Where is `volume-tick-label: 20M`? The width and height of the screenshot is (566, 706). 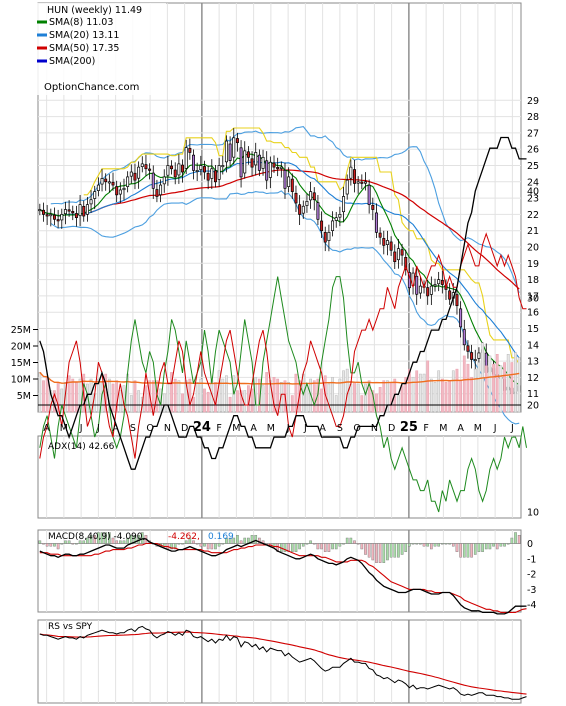 volume-tick-label: 20M is located at coordinates (21, 347).